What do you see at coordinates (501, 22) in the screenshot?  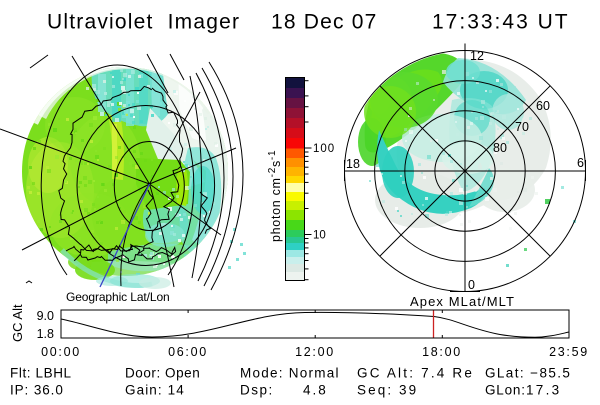 I see `svg-text: 17:33:43 UT` at bounding box center [501, 22].